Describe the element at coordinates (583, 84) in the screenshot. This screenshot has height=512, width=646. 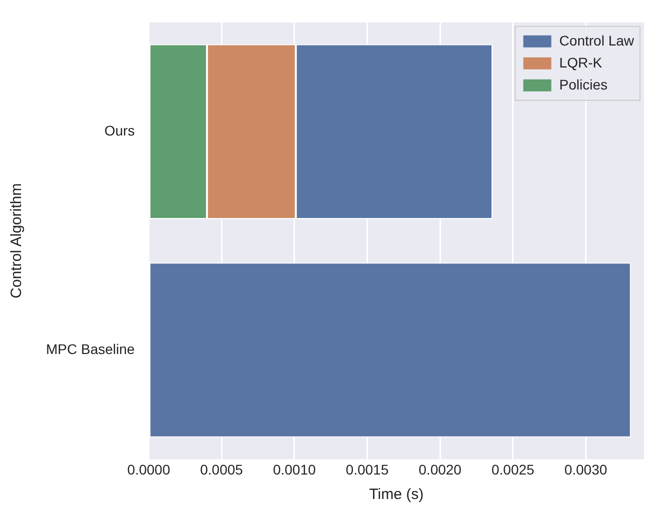
I see `legend-label: Policies` at that location.